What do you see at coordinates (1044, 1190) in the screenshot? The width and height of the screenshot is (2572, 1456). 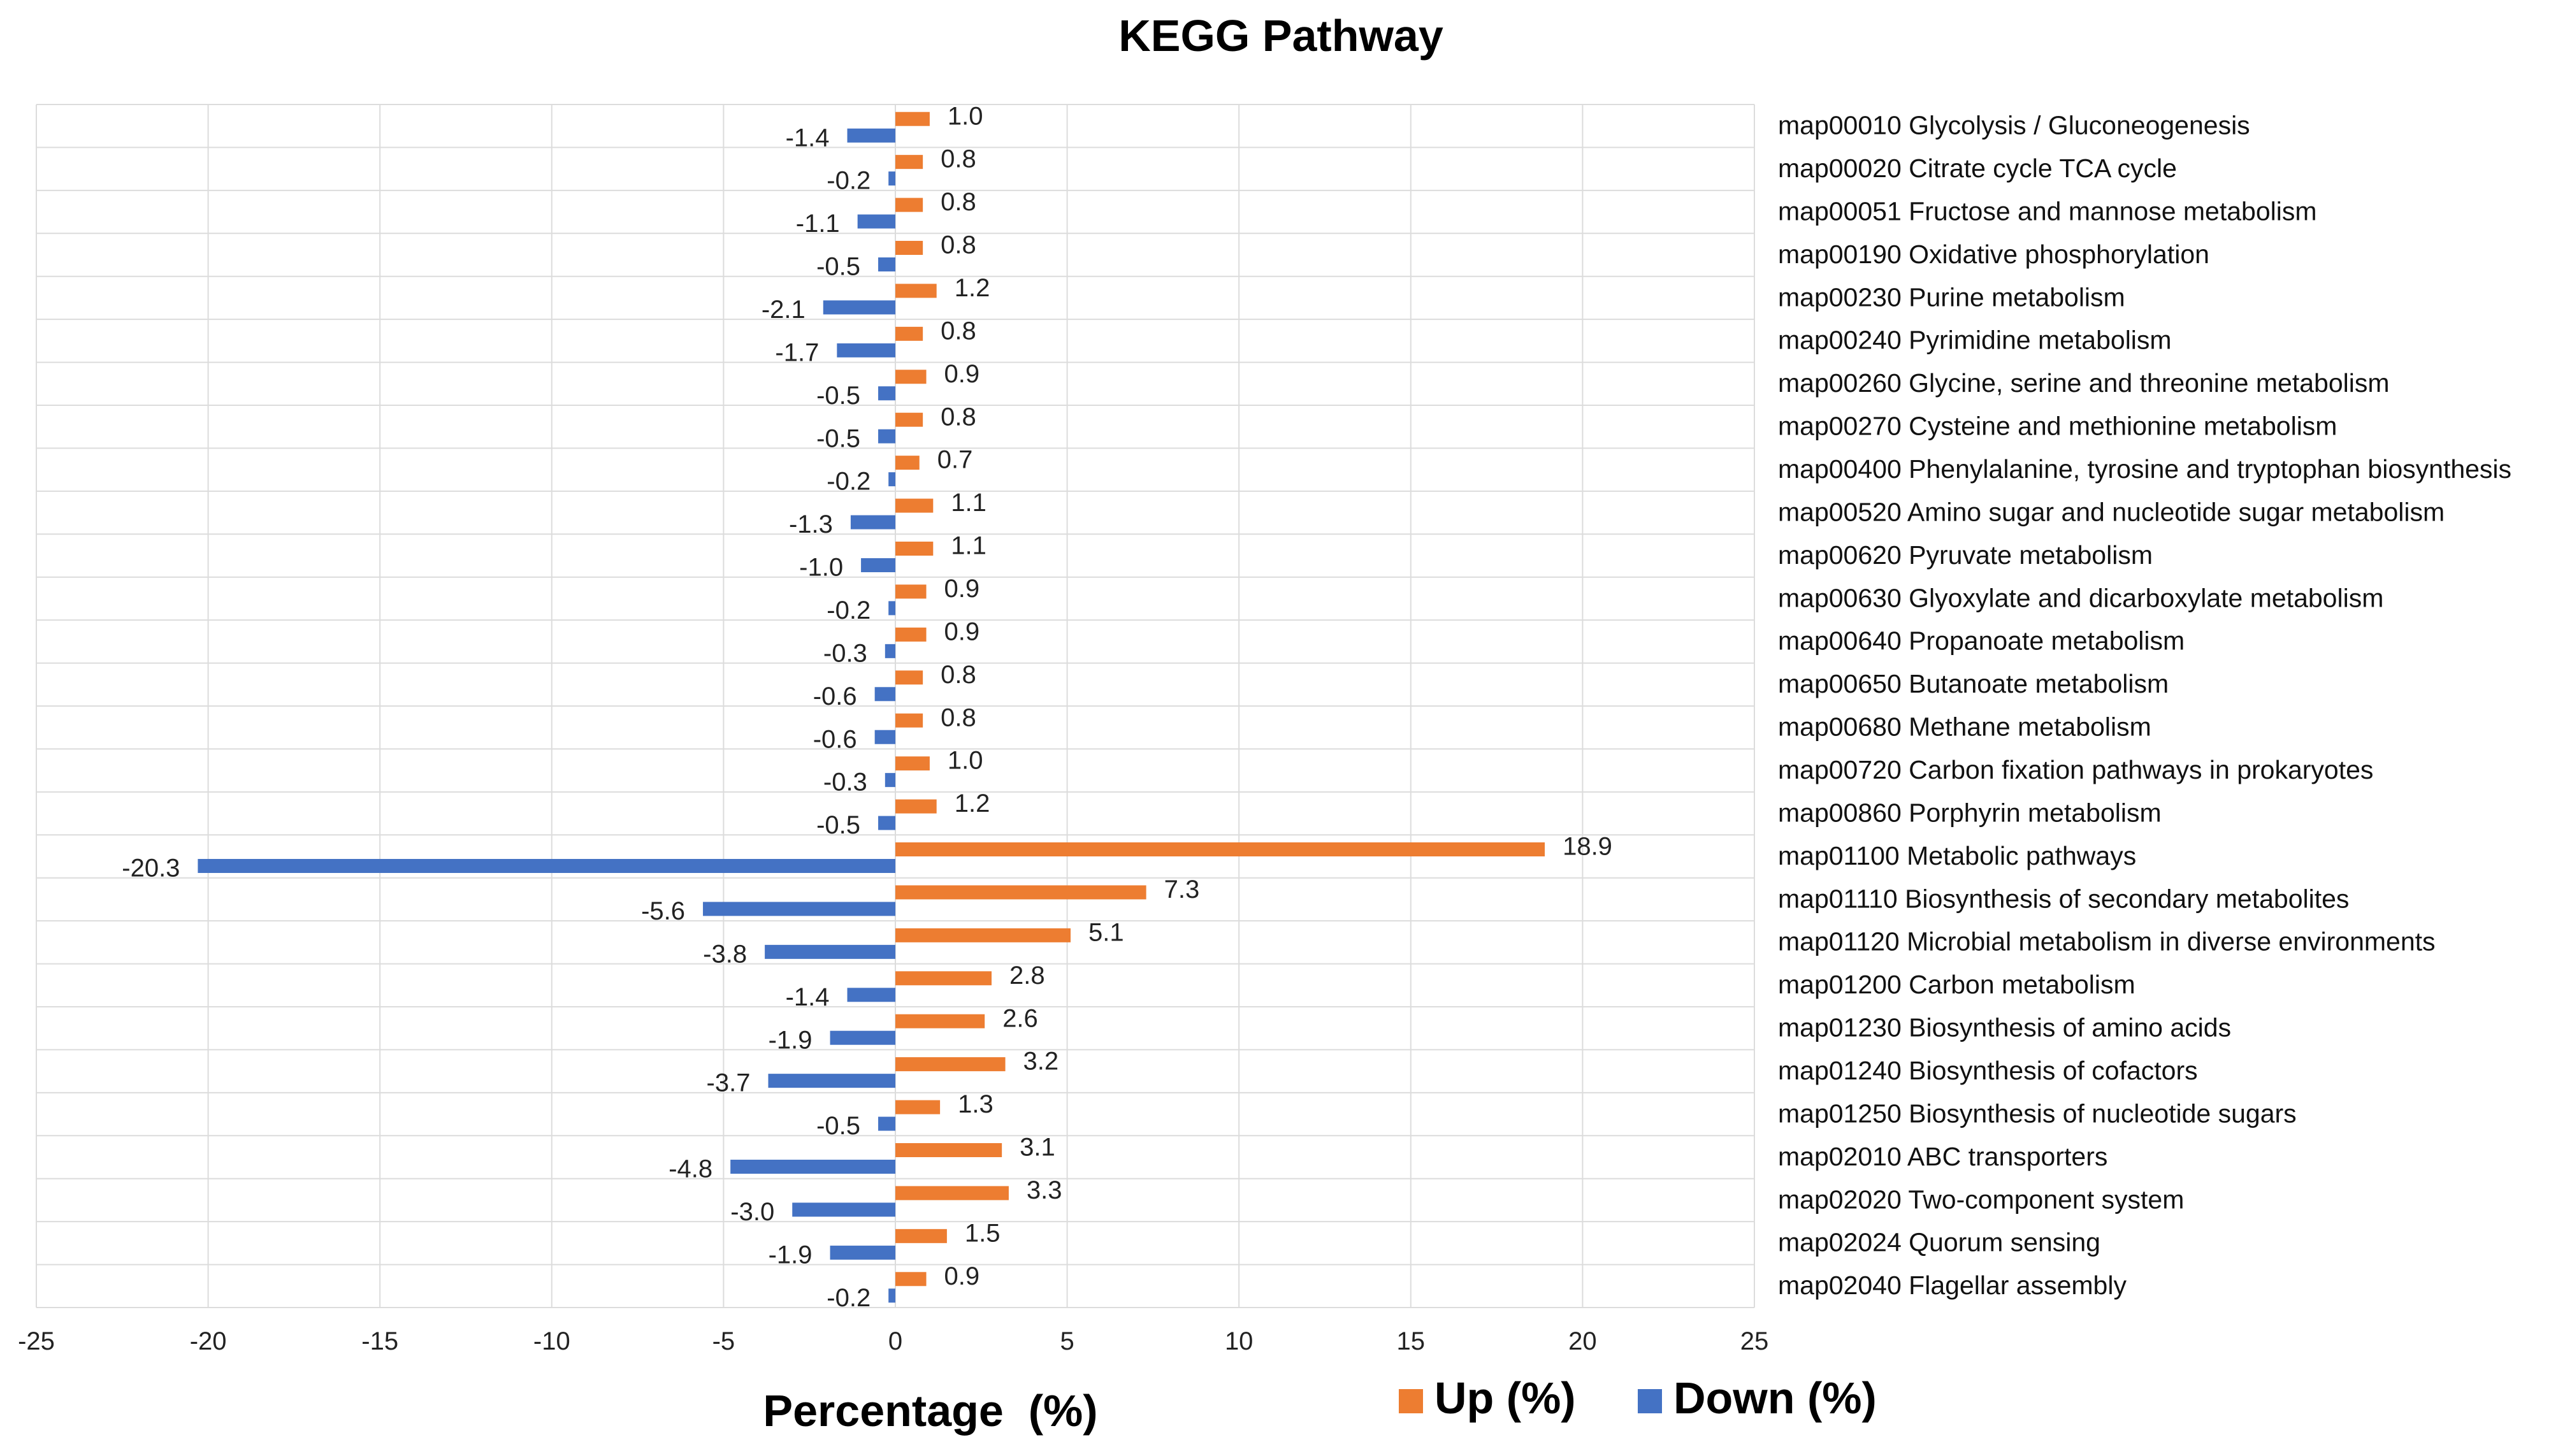 I see `value-label-up: 3.3` at bounding box center [1044, 1190].